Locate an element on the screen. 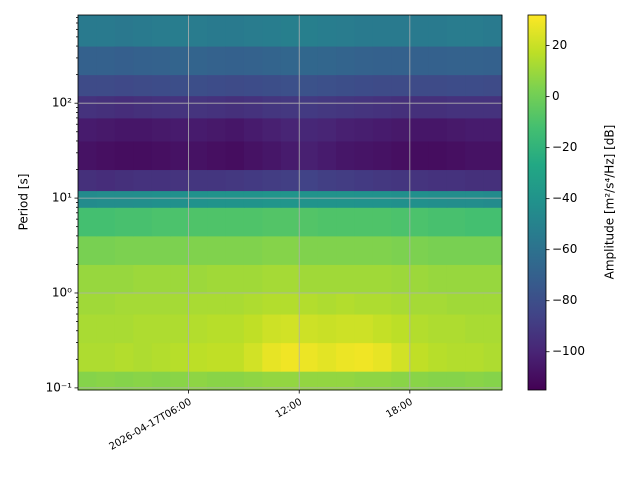 This screenshot has width=640, height=480. colorbar-tick-label: −100 is located at coordinates (568, 351).